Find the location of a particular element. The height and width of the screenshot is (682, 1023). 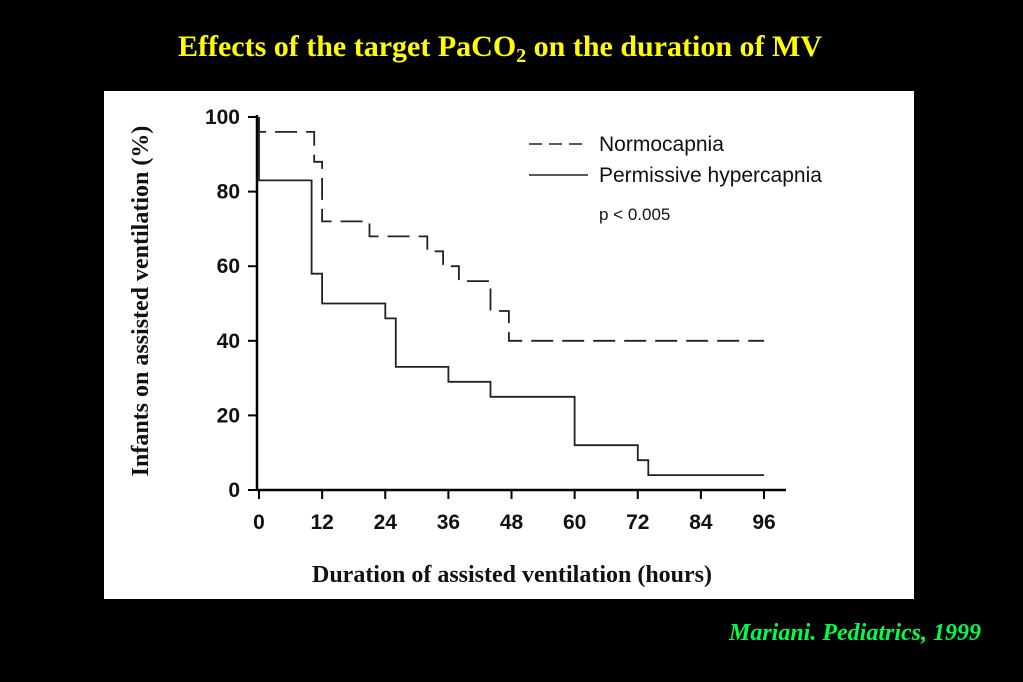

title-rest: on the duration of MV is located at coordinates (674, 46).